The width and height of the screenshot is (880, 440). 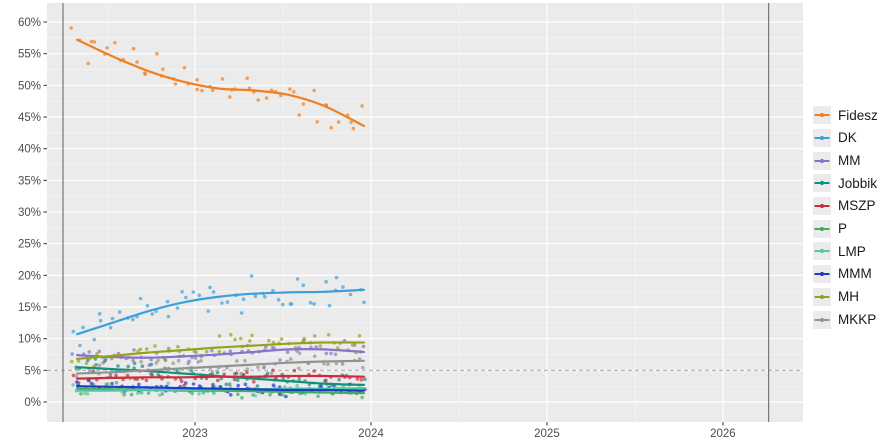 What do you see at coordinates (857, 206) in the screenshot?
I see `legend-label: MSZP` at bounding box center [857, 206].